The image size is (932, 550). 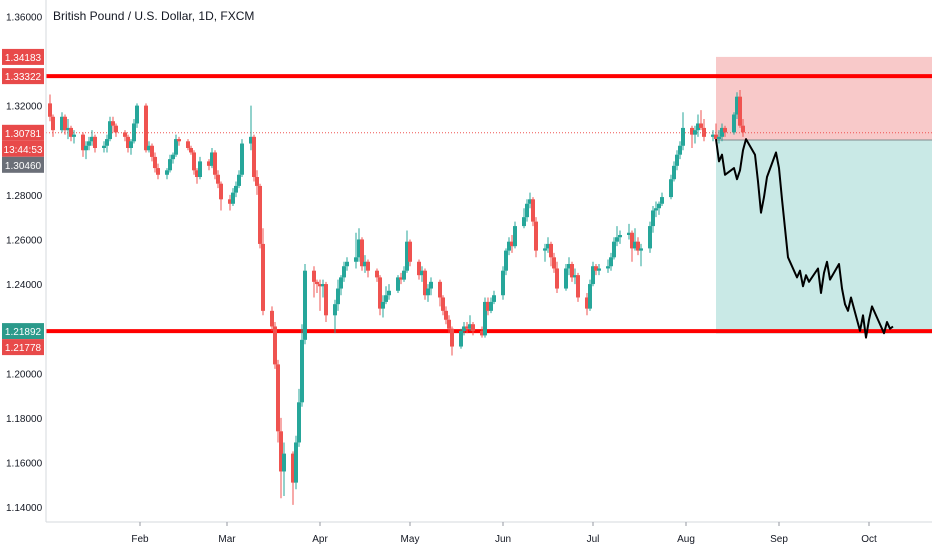 What do you see at coordinates (320, 539) in the screenshot?
I see `x-tick-label: Apr` at bounding box center [320, 539].